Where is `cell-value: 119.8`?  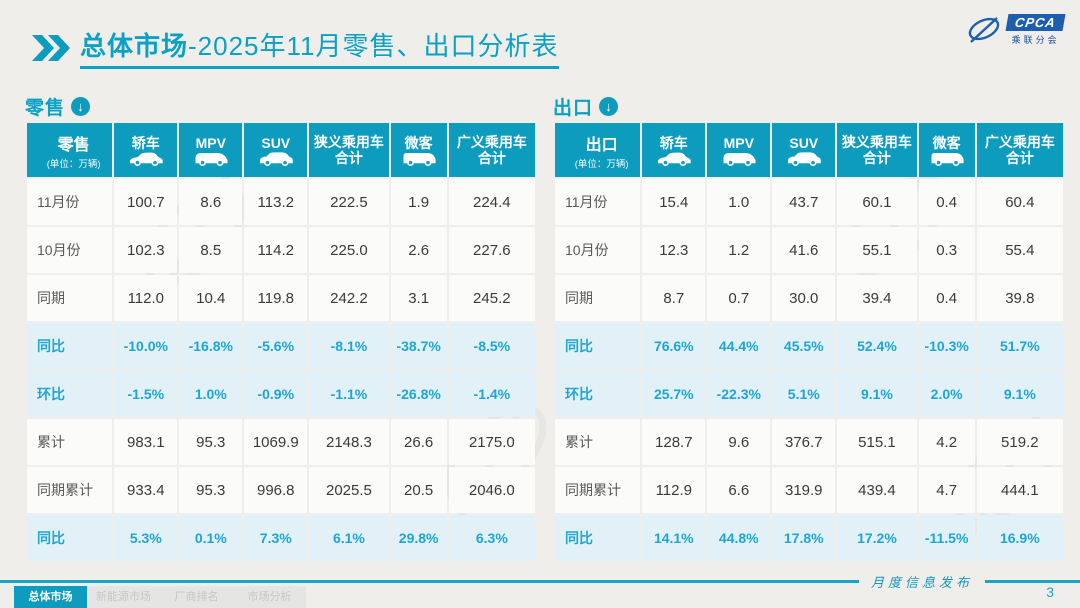
cell-value: 119.8 is located at coordinates (276, 298).